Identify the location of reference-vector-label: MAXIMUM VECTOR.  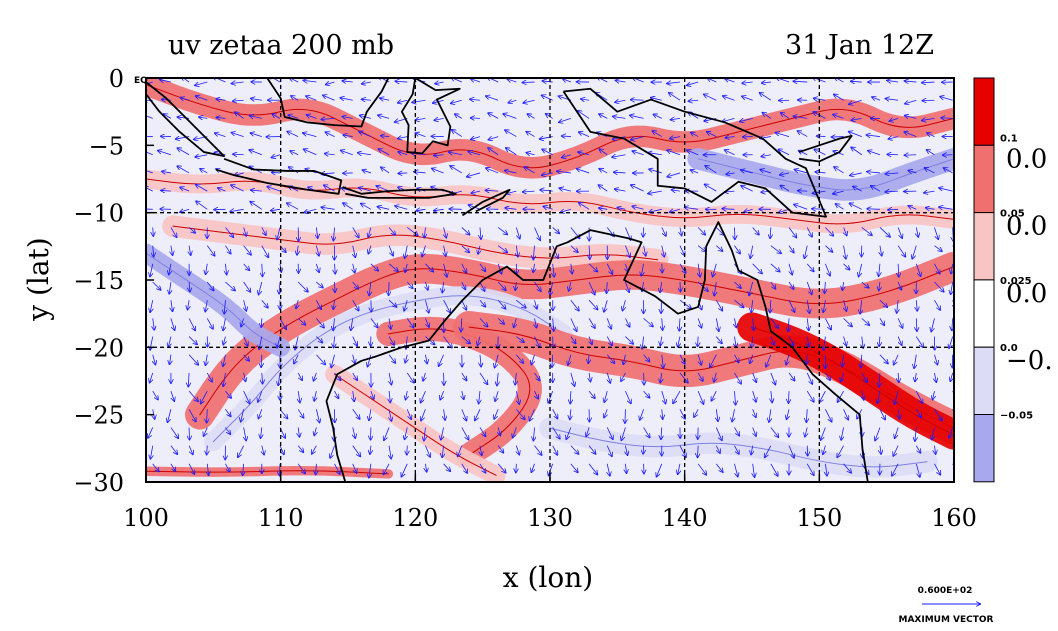
(945, 620).